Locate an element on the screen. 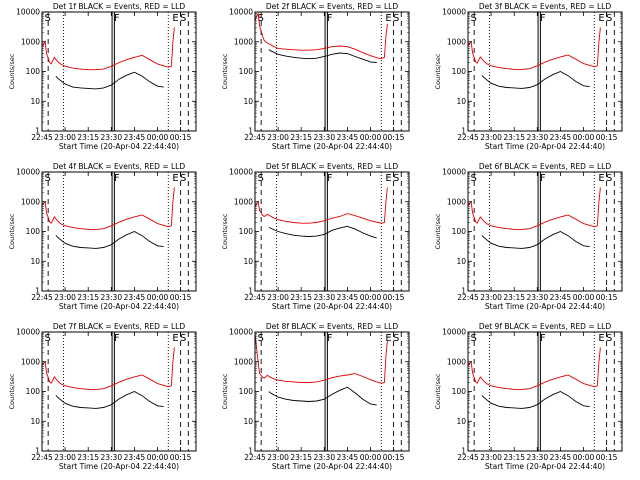 This screenshot has width=640, height=480. panel-title: Det 8f BLACK = Events, RED = LLD is located at coordinates (332, 326).